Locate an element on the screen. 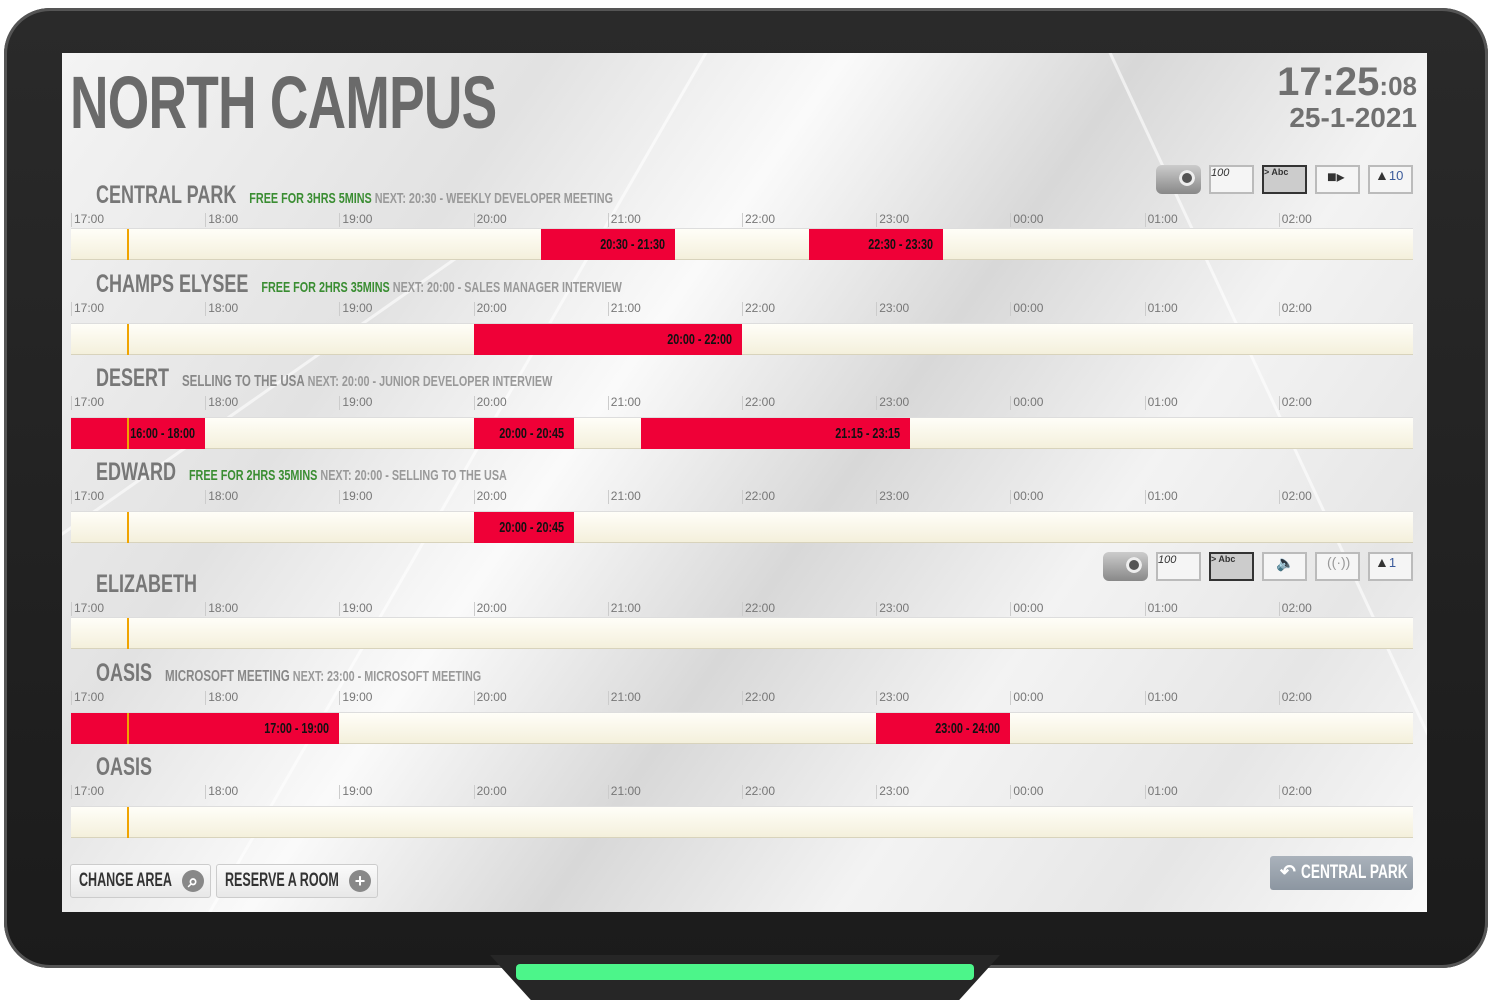 The width and height of the screenshot is (1493, 1000). timeline-bar: 20:00 - 22:00 is located at coordinates (742, 339).